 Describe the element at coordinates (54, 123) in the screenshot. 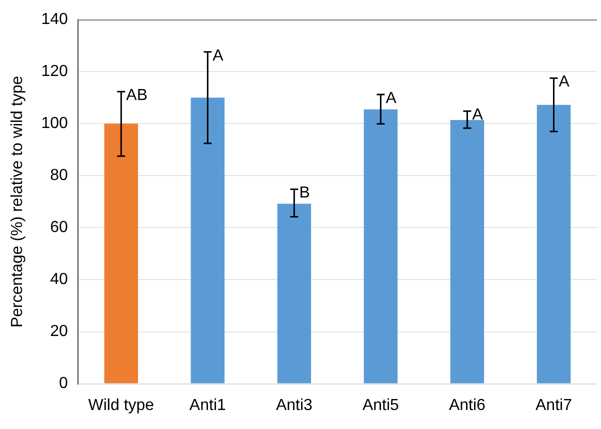

I see `y-tick-label: 100` at that location.